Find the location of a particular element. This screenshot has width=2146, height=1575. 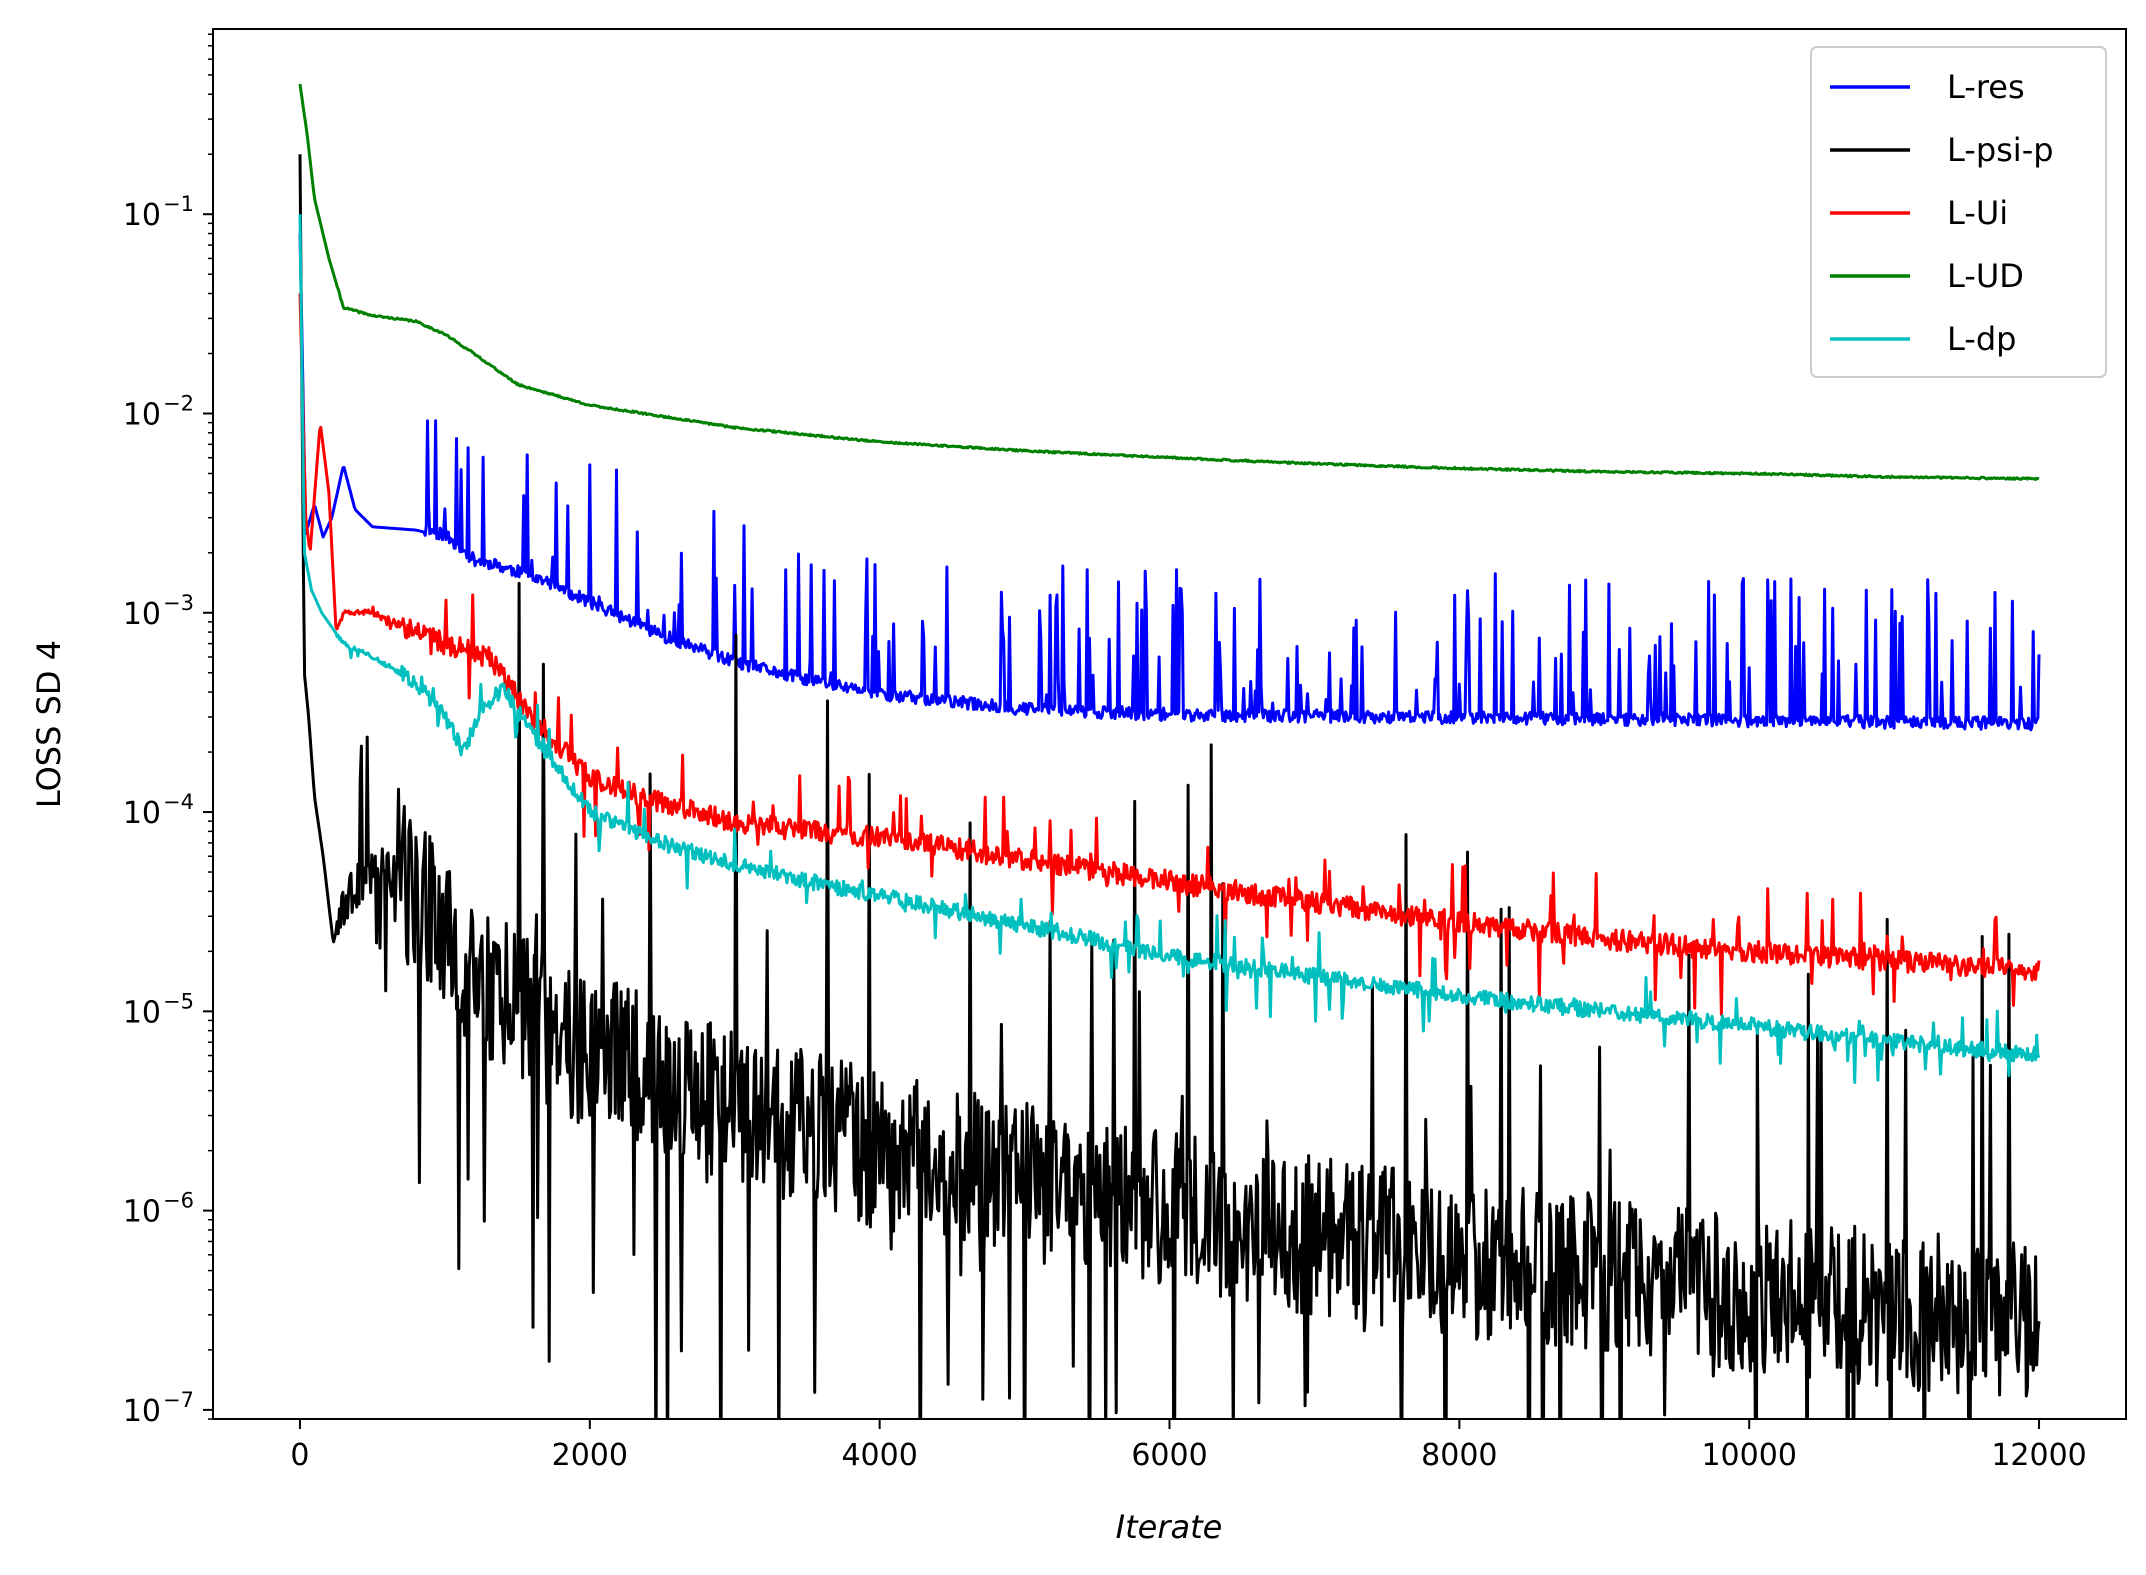

x-tick-label: 4000 is located at coordinates (879, 1455).